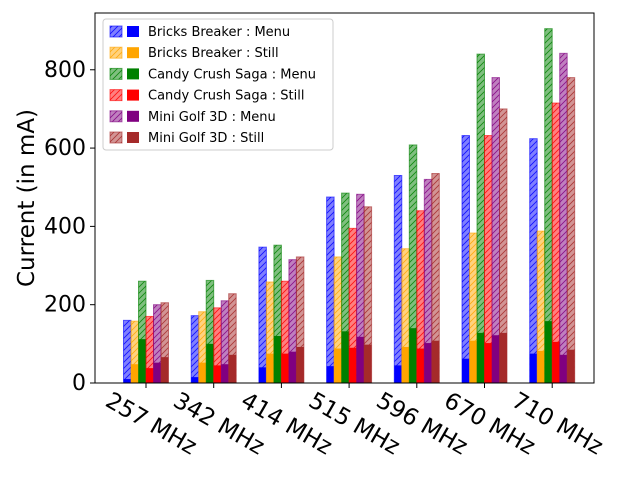  What do you see at coordinates (65, 226) in the screenshot?
I see `y-tick-label: 400` at bounding box center [65, 226].